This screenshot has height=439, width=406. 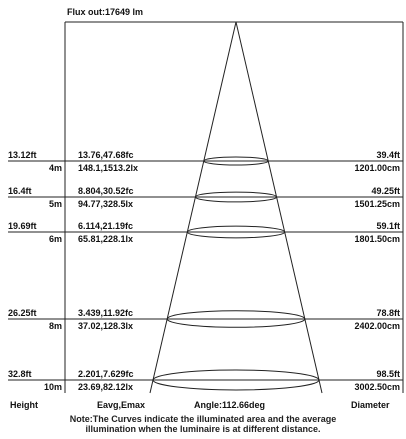 What do you see at coordinates (377, 204) in the screenshot?
I see `diameter-cm-label: 1501.25cm` at bounding box center [377, 204].